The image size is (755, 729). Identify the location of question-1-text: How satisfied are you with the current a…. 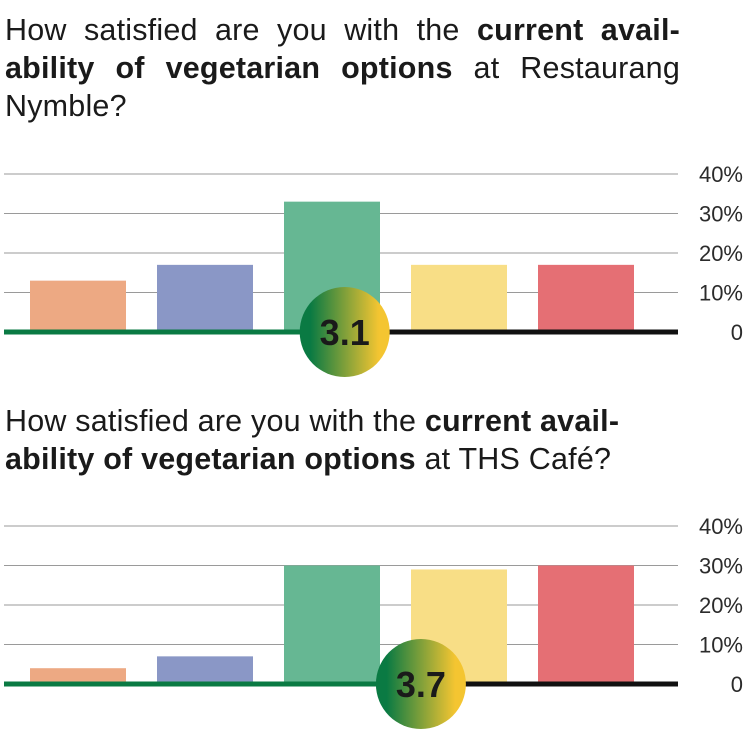
(342, 68).